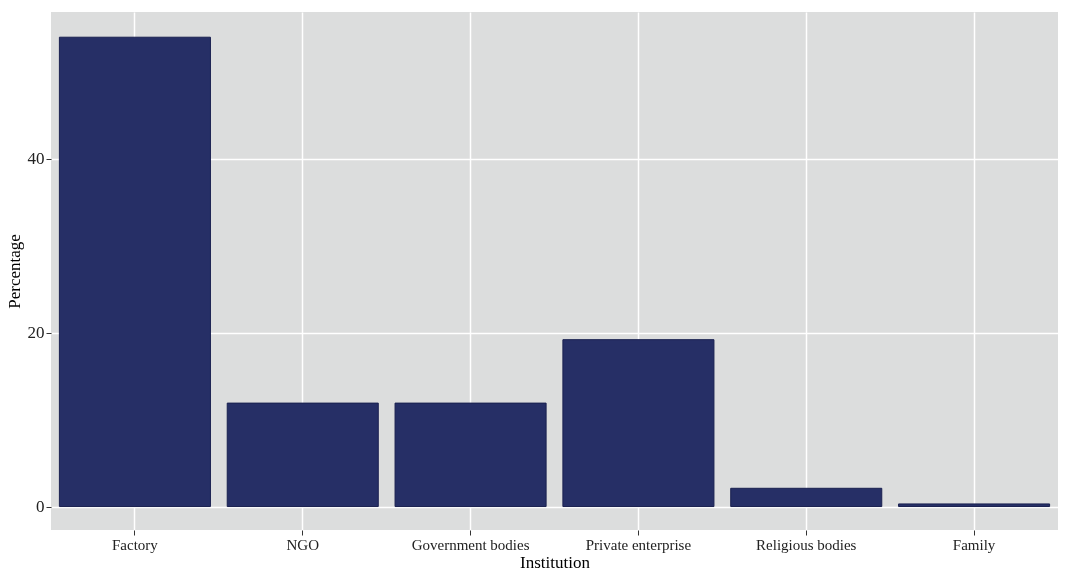 Image resolution: width=1068 pixels, height=581 pixels. What do you see at coordinates (806, 544) in the screenshot?
I see `x-tick-label: Religious bodies` at bounding box center [806, 544].